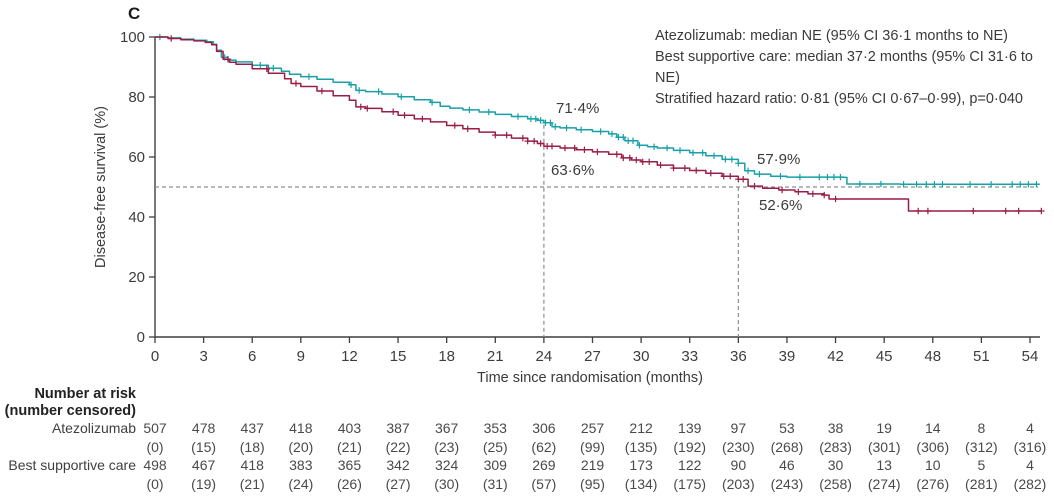  Describe the element at coordinates (641, 356) in the screenshot. I see `x-tick-label: 30` at that location.